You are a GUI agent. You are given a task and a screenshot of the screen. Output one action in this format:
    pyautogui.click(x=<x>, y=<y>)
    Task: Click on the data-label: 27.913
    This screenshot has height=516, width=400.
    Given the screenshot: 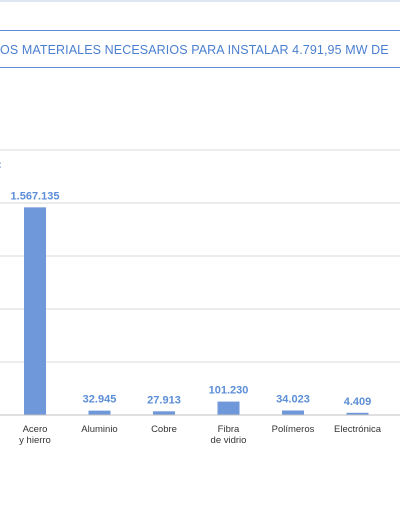 What is the action you would take?
    pyautogui.click(x=164, y=400)
    